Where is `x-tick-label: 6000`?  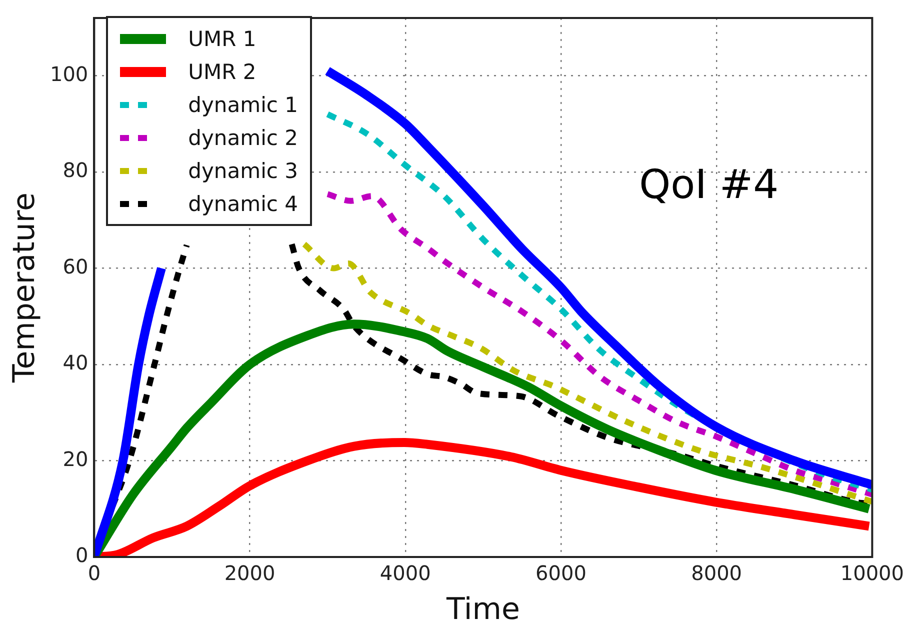
x-tick-label: 6000 is located at coordinates (561, 573).